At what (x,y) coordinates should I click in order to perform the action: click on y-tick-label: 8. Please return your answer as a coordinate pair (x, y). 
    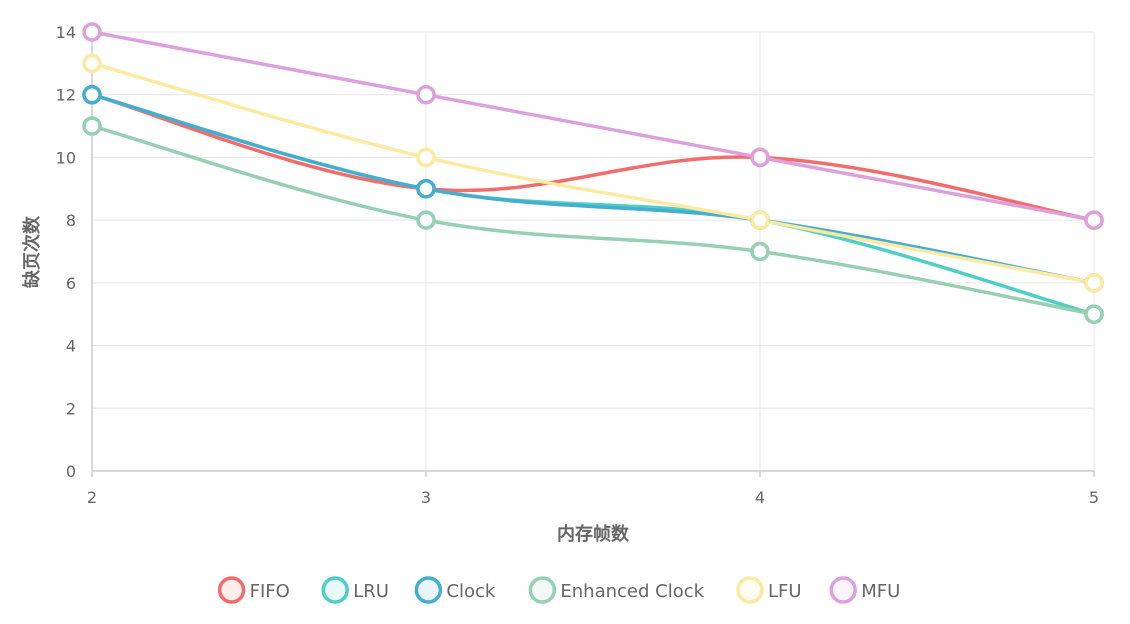
    Looking at the image, I should click on (71, 220).